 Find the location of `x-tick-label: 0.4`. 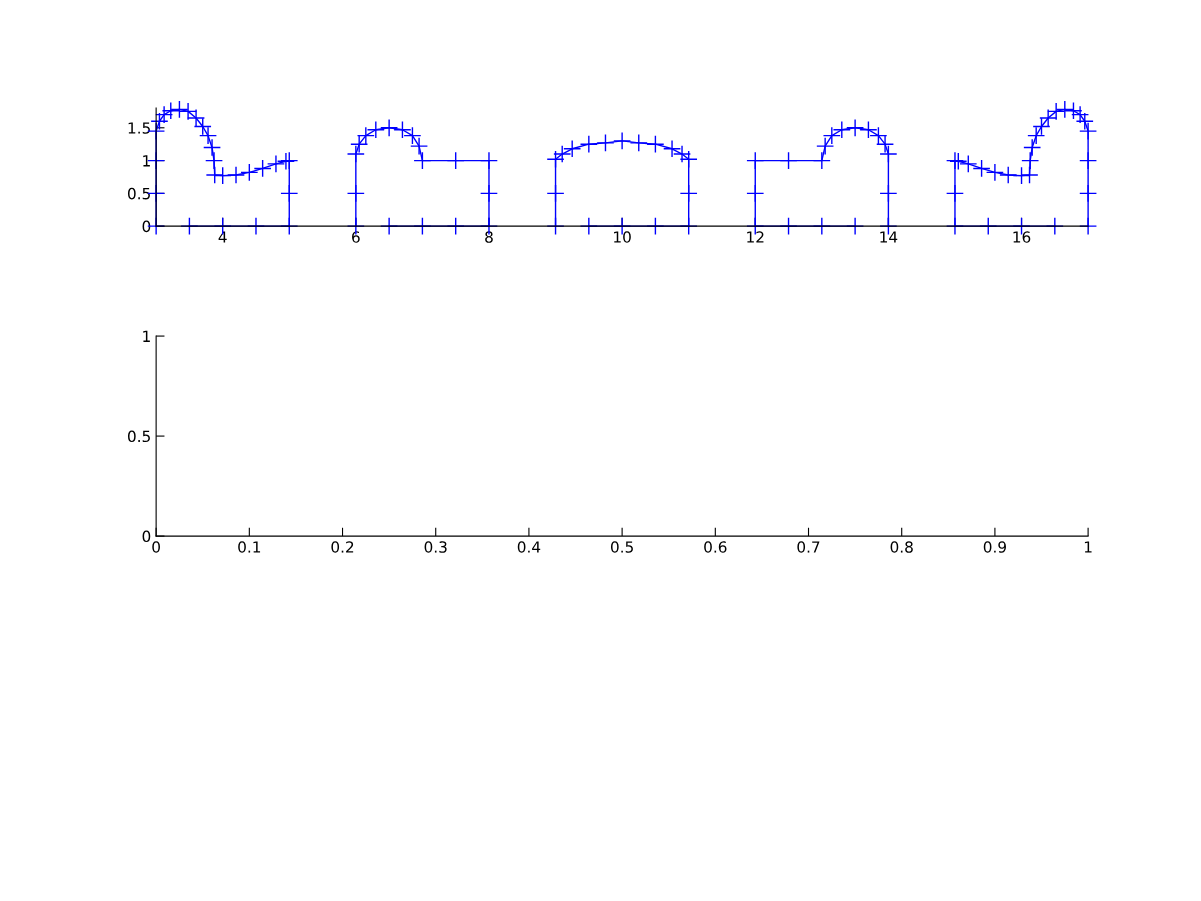

x-tick-label: 0.4 is located at coordinates (529, 547).